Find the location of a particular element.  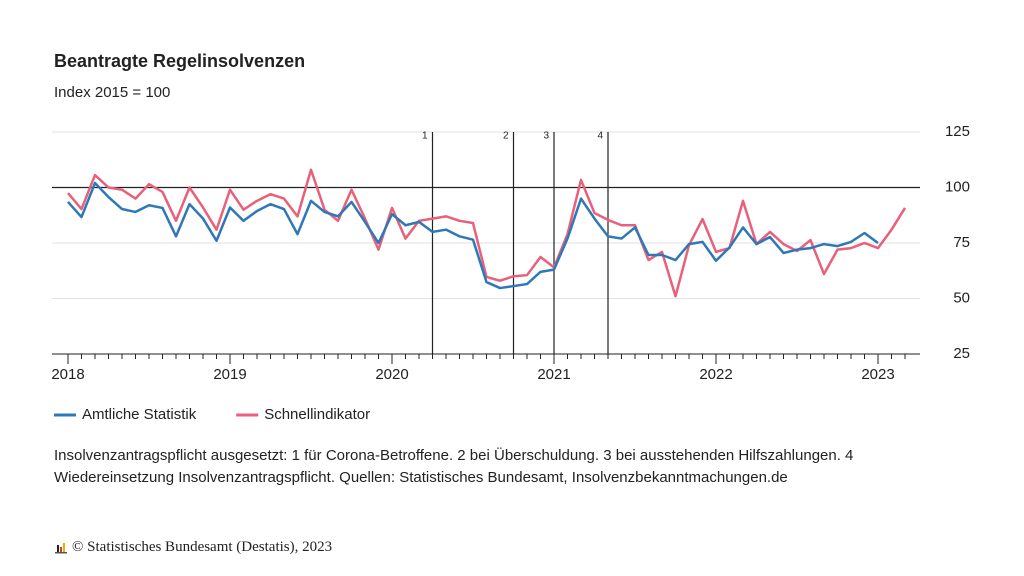

logo is located at coordinates (61, 547).